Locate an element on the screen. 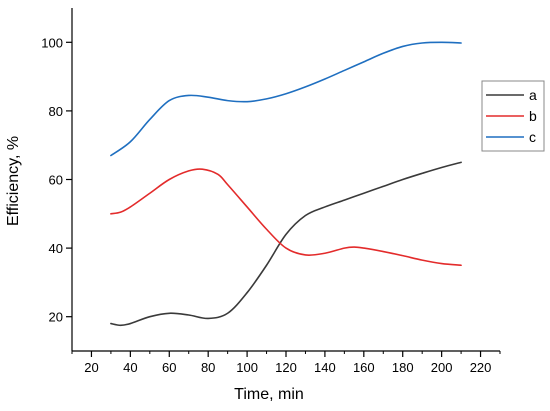  legend-items: abc is located at coordinates (511, 116).